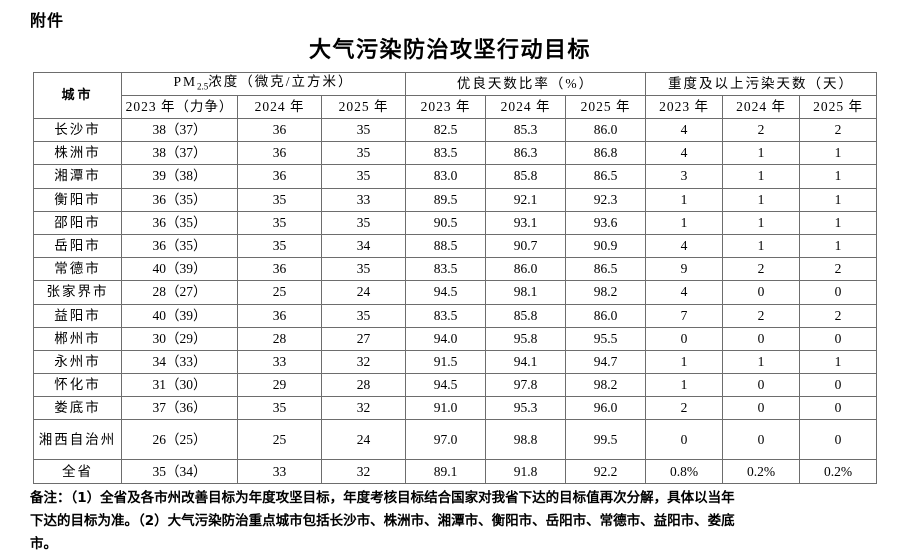 This screenshot has width=900, height=556. What do you see at coordinates (605, 222) in the screenshot?
I see `cell-gooddays-2025: 93.6` at bounding box center [605, 222].